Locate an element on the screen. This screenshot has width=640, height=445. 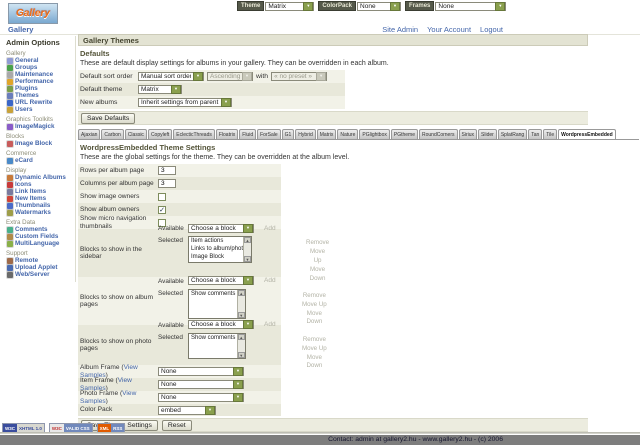
photo-selected-blocks-list: Show comments ▲ ▼ is located at coordinates (217, 345).